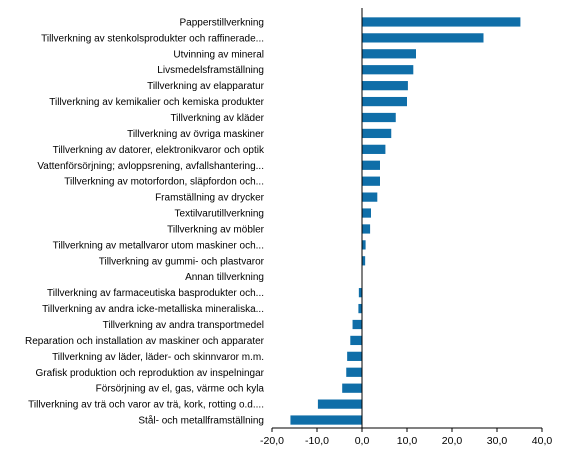 This screenshot has width=567, height=454. I want to click on category-label-0: Papperstillverkning, so click(222, 22).